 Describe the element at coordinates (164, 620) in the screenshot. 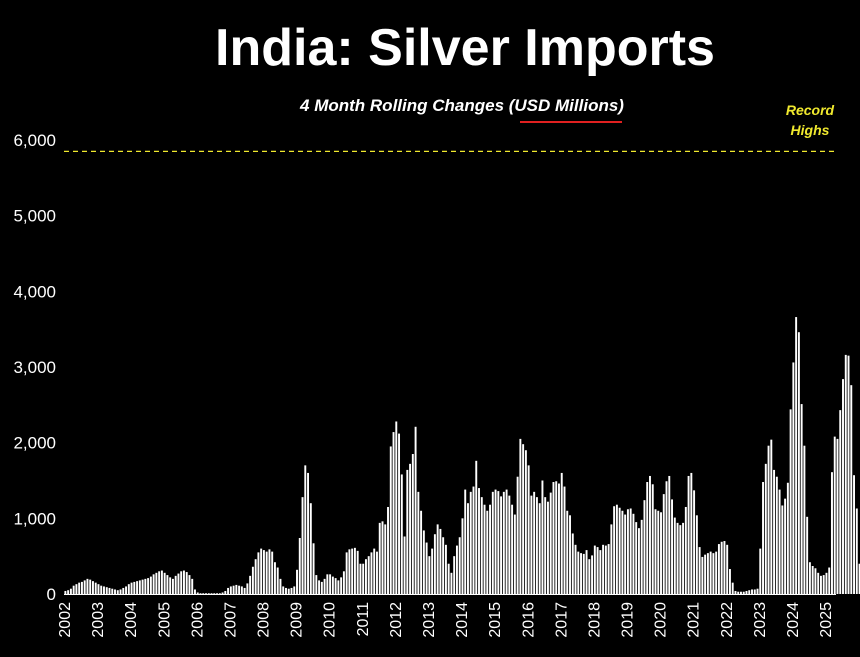

I see `x-tick-label: 2005` at that location.